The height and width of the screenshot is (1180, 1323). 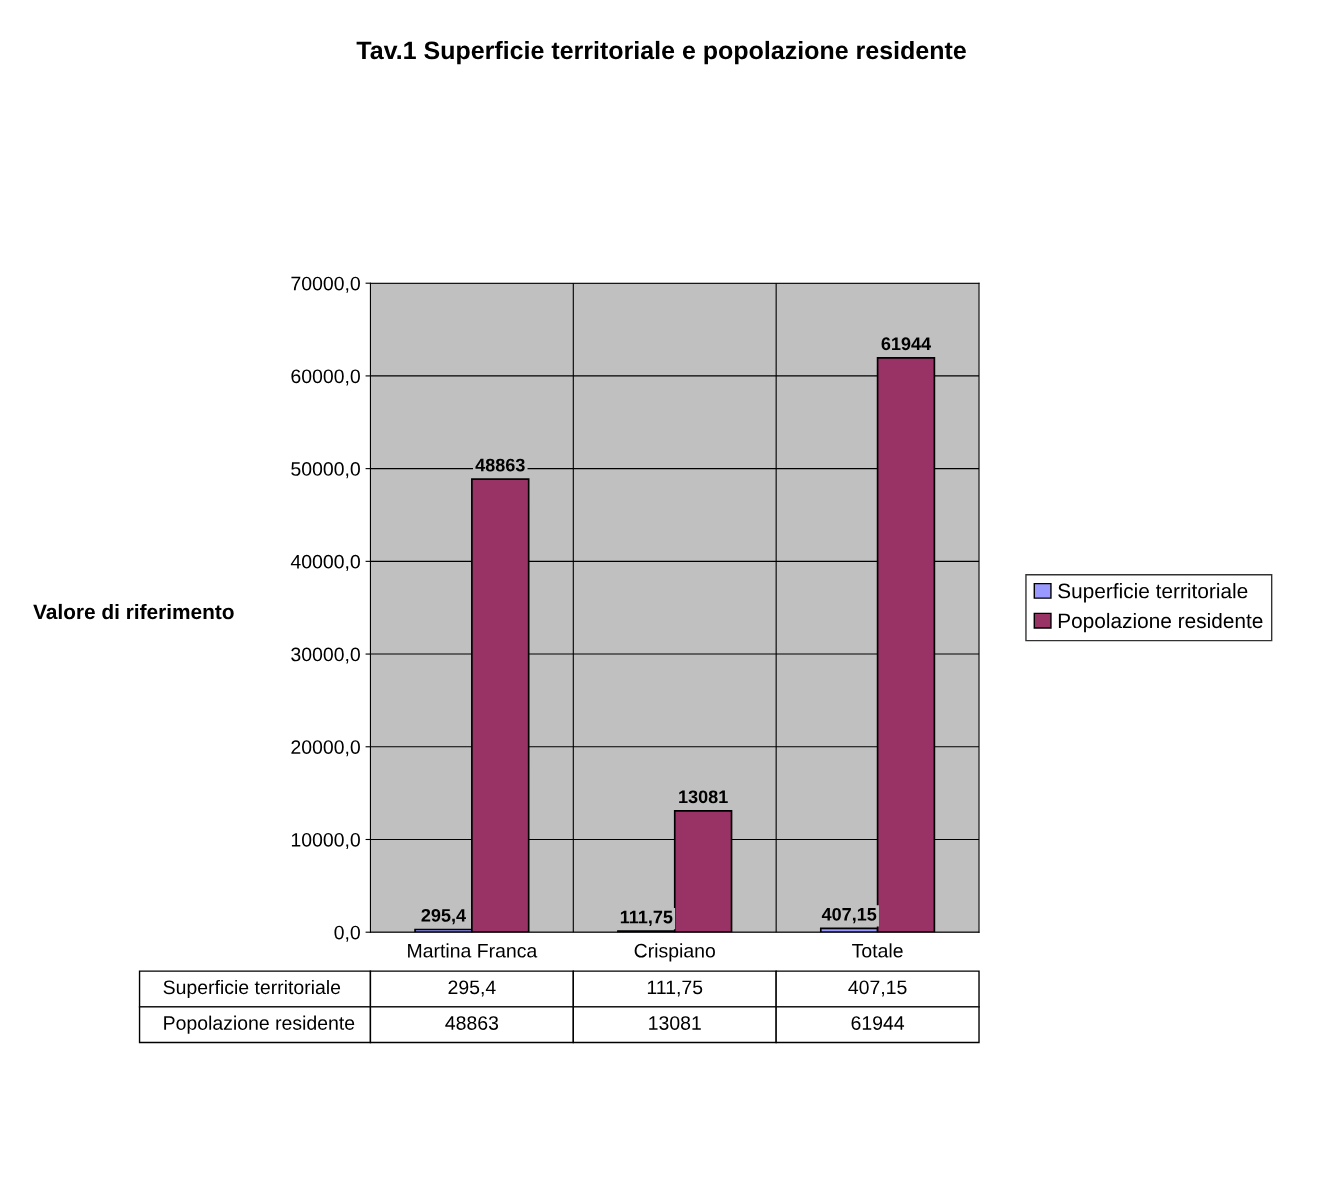 What do you see at coordinates (849, 915) in the screenshot?
I see `text: 407,15` at bounding box center [849, 915].